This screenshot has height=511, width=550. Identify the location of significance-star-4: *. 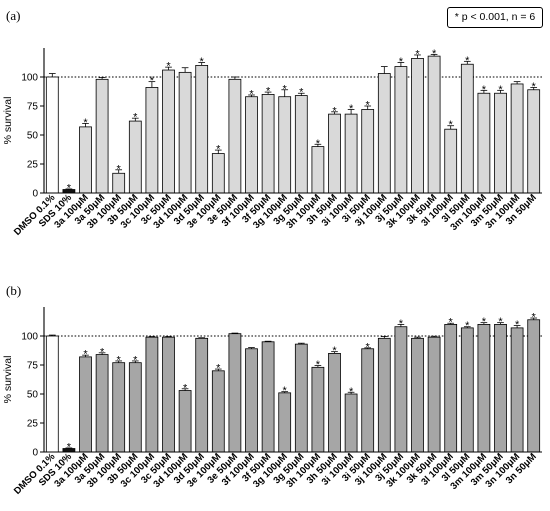
(119, 169).